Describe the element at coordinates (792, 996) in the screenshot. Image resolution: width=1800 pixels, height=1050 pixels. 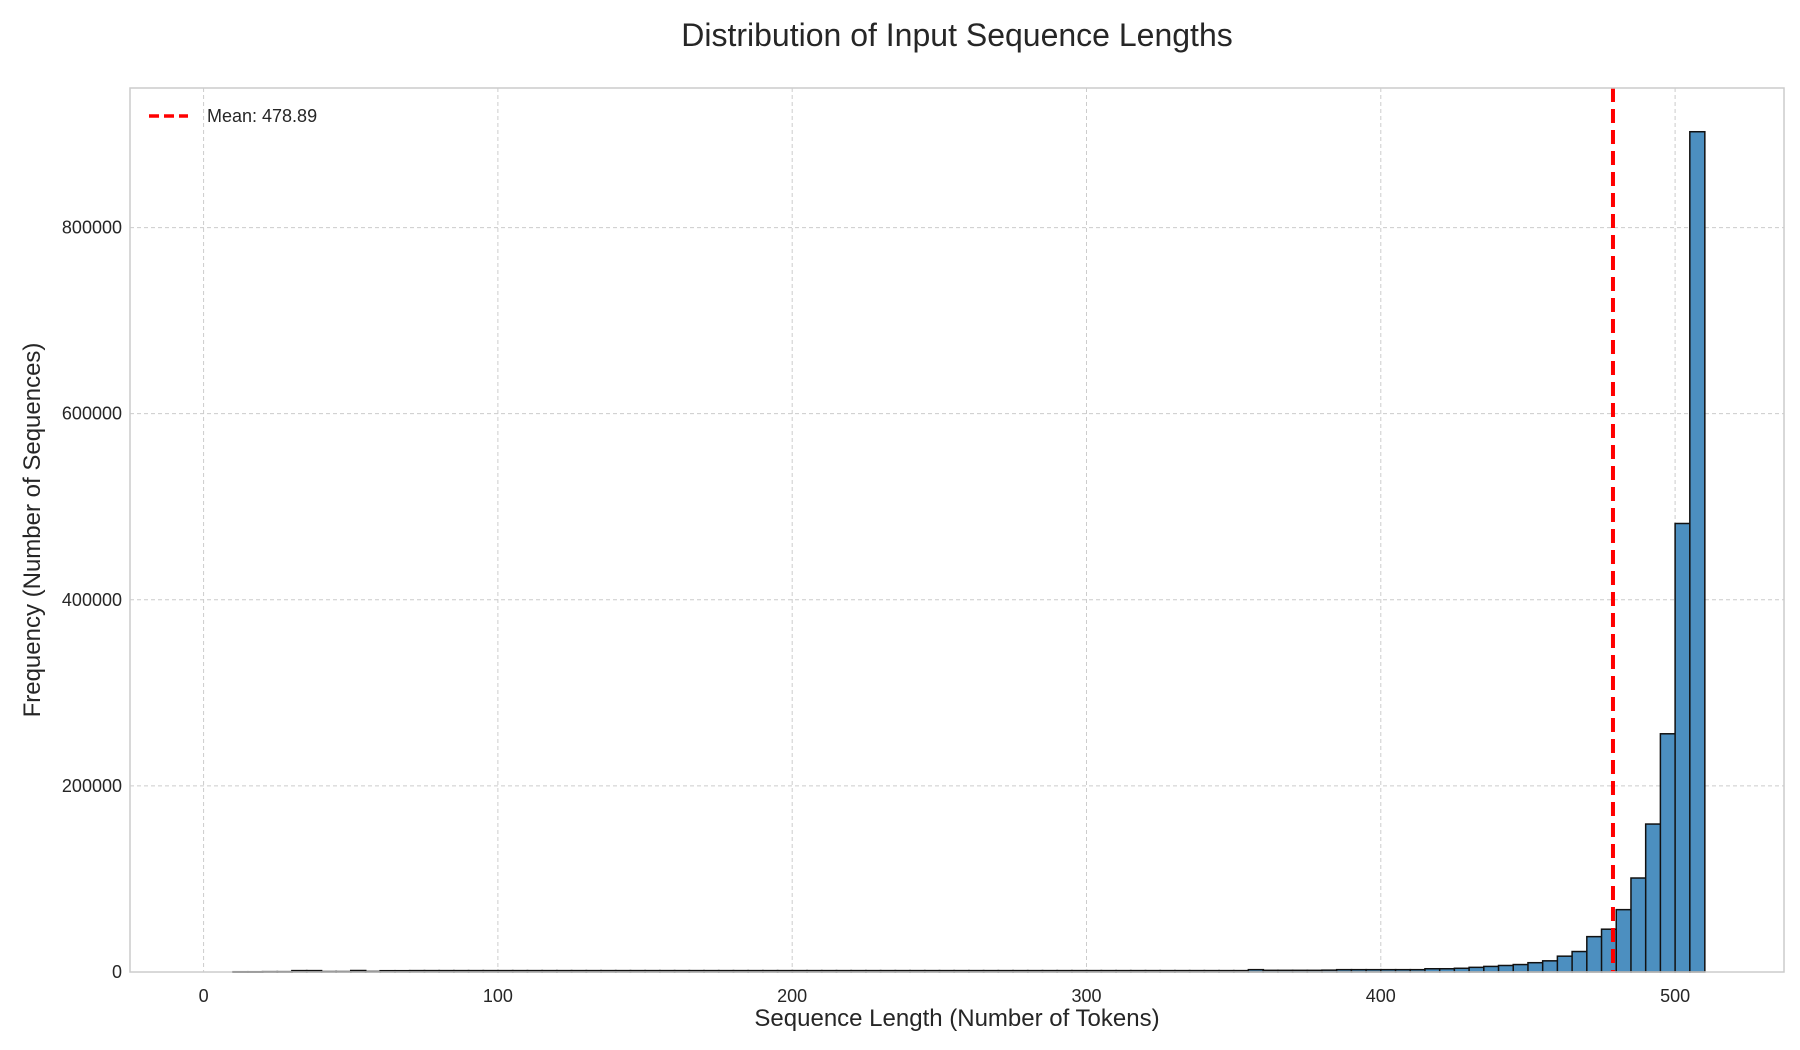
I see `x-tick-label: 200` at that location.